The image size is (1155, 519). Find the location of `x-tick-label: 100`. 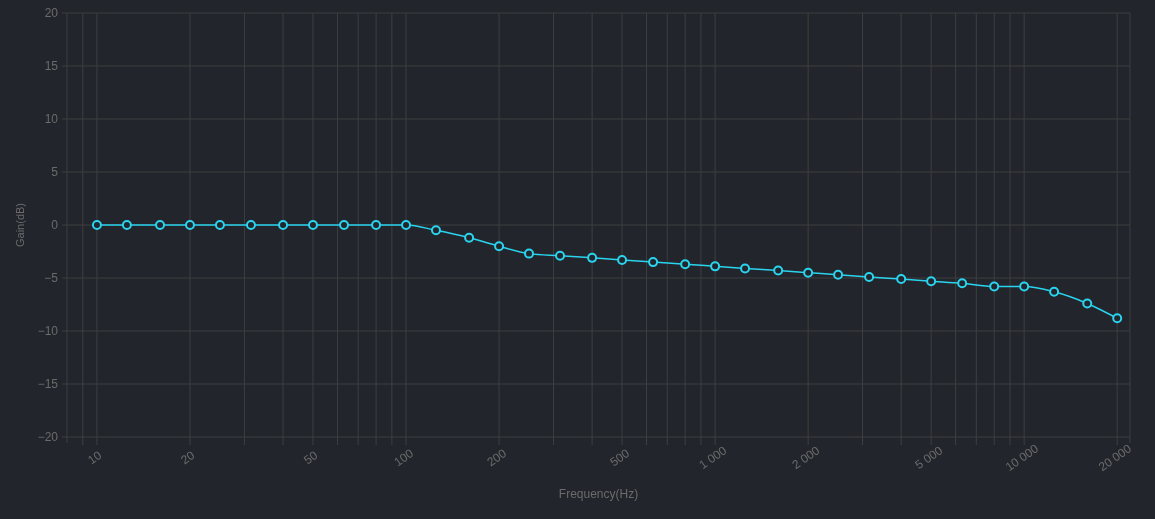

x-tick-label: 100 is located at coordinates (404, 458).